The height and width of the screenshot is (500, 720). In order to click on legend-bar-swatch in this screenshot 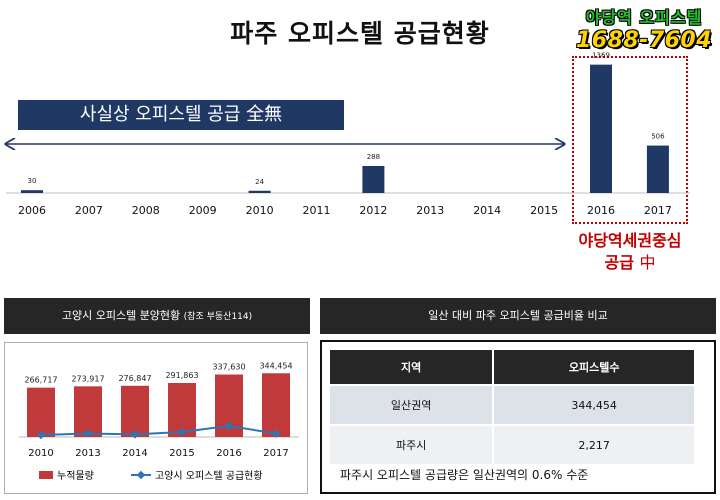, I will do `click(46, 475)`.